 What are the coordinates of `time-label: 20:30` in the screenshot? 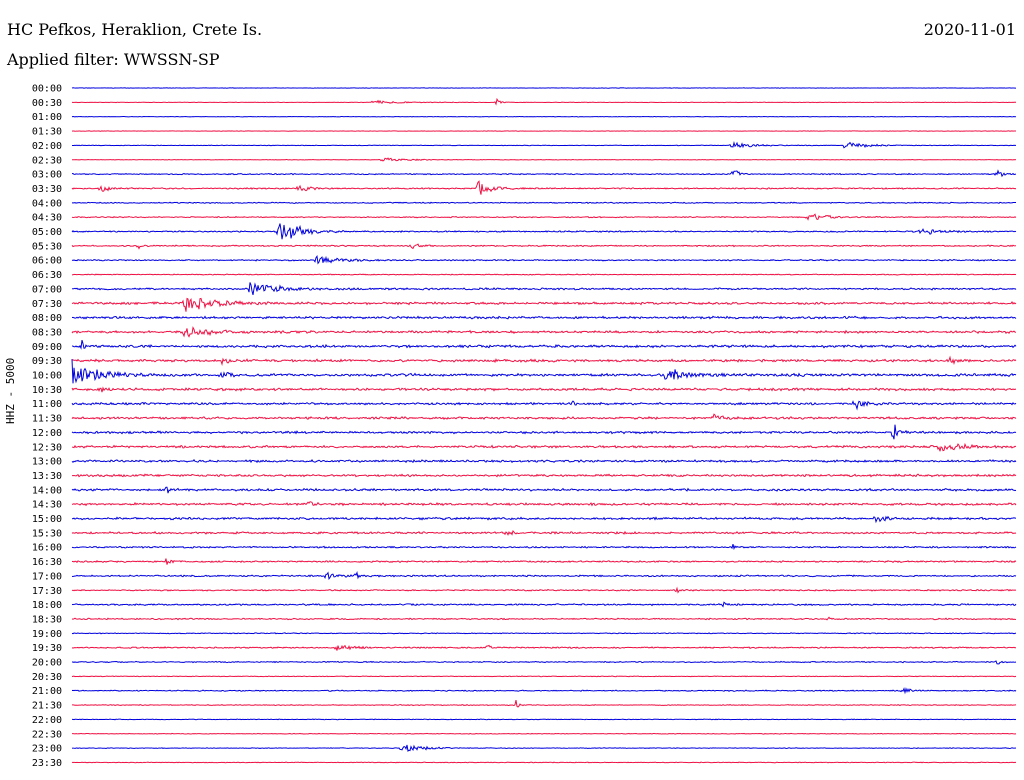 It's located at (47, 677).